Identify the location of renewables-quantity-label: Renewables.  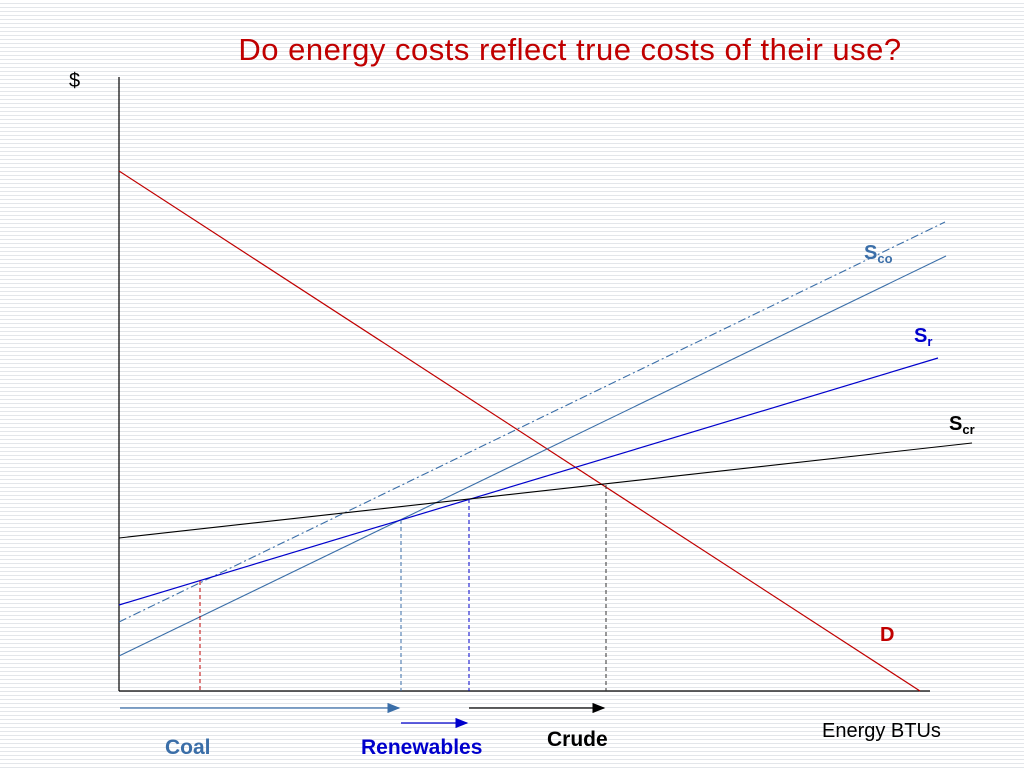
(422, 747).